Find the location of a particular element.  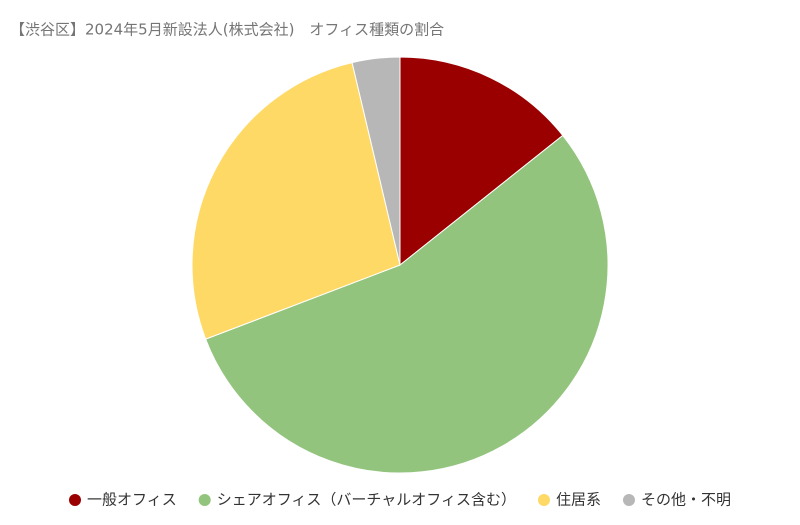

chart-title: 【渋谷区】2024年5月新設法人(株式会社) オフィス種類の割合 is located at coordinates (227, 30).